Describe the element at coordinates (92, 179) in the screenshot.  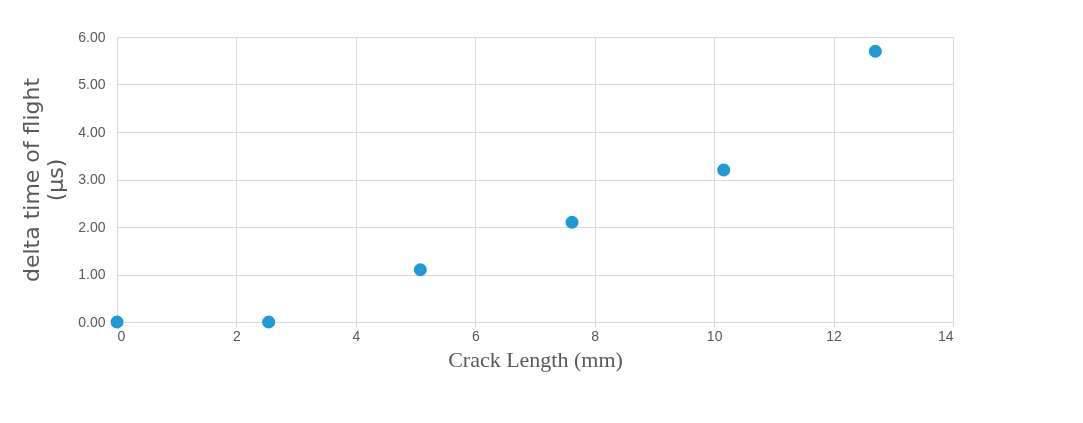
I see `y-tick-label: 3.00` at that location.